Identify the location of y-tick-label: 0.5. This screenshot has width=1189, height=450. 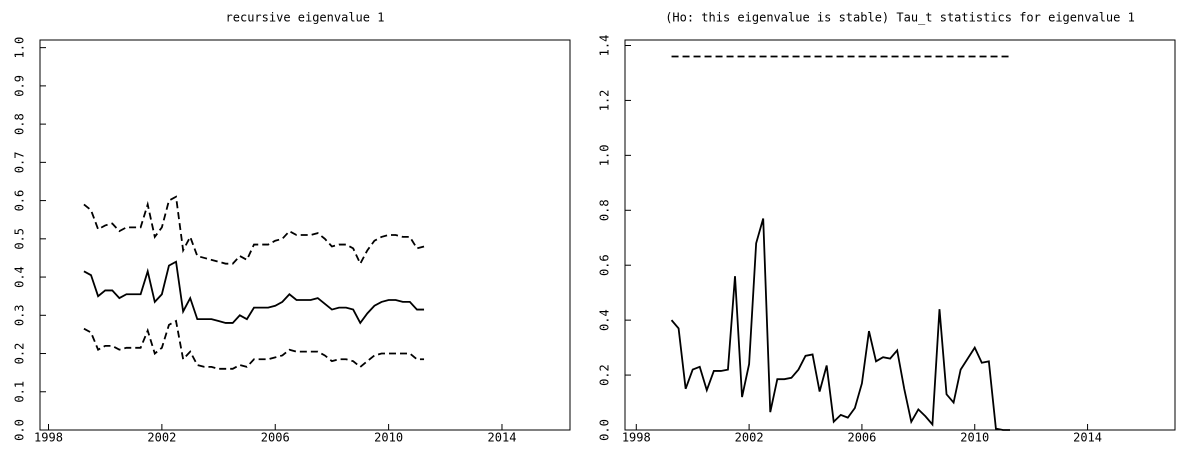
(20, 239).